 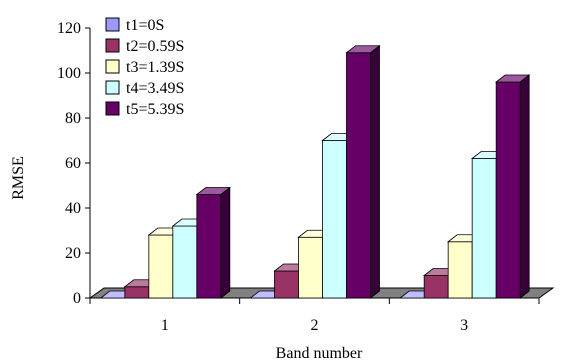 I want to click on legend-label: t1=0S, so click(x=145, y=25).